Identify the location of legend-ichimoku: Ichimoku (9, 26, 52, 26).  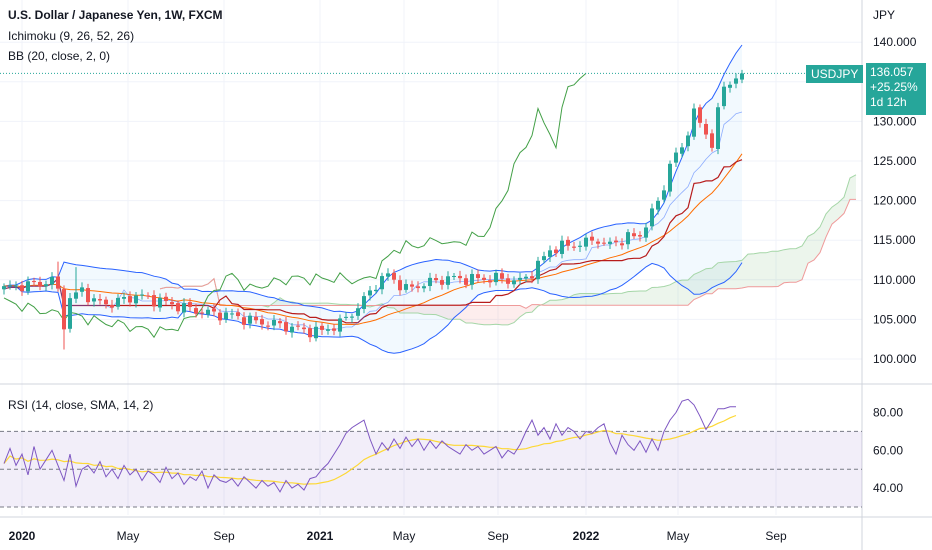
(71, 36).